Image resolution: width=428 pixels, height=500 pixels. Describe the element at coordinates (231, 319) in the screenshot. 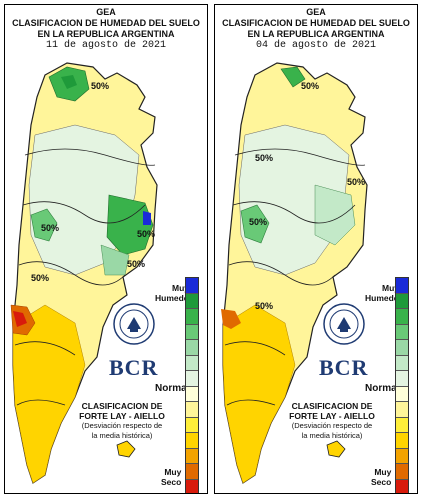

I see `very-dry-patch` at that location.